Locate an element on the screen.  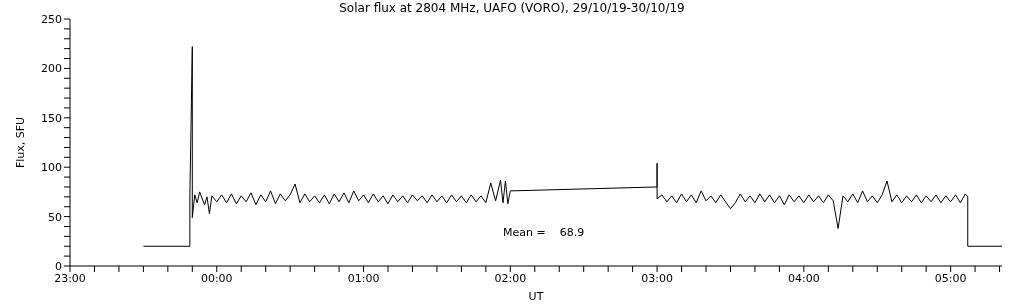
chart-title: Solar flux at 2804 MHz, UAFO (VORO), 29/10/19-30/10/19 is located at coordinates (512, 8).